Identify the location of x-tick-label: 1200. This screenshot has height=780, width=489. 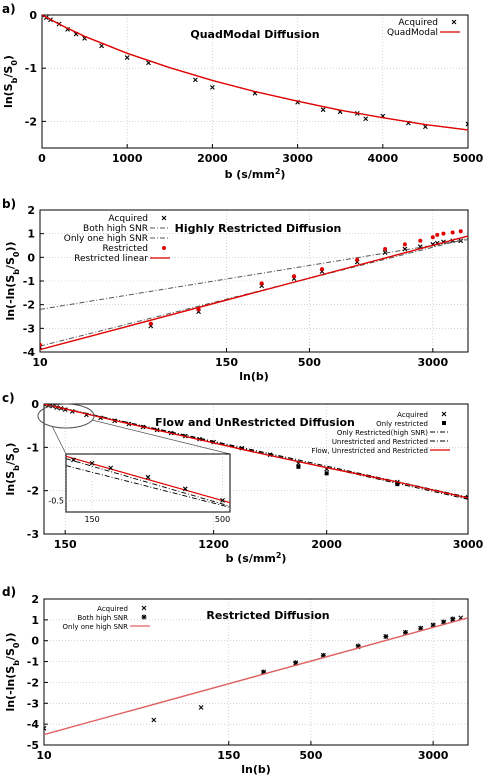
(213, 544).